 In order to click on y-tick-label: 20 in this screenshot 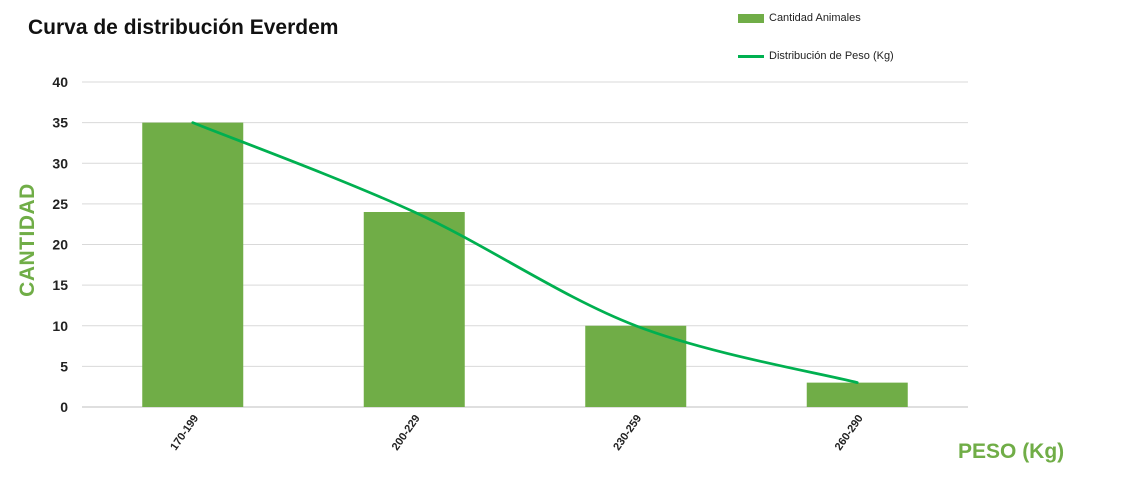, I will do `click(60, 245)`.